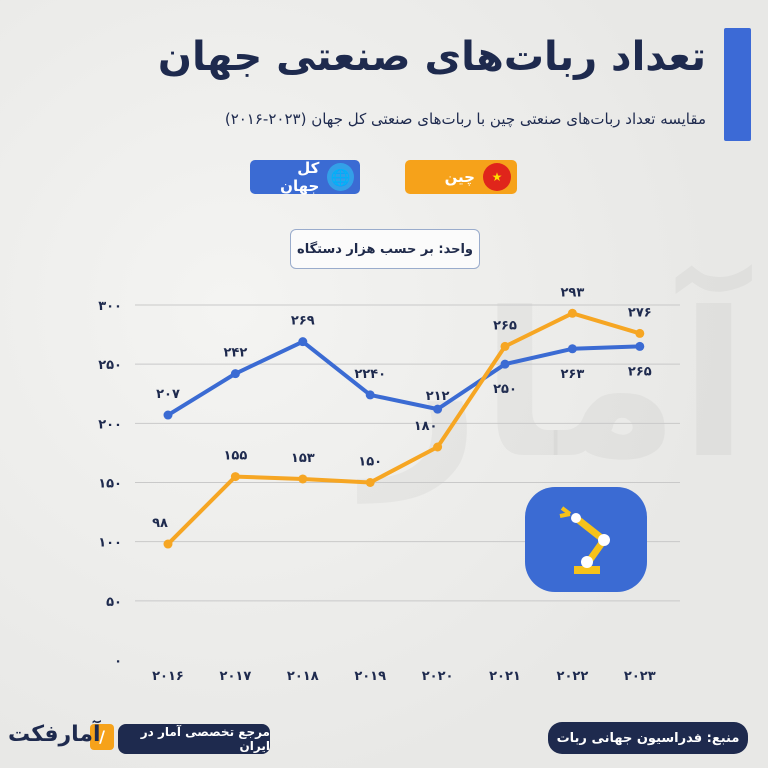 This screenshot has width=768, height=768. Describe the element at coordinates (168, 676) in the screenshot. I see `x-tick-label: ۲۰۱۶` at that location.